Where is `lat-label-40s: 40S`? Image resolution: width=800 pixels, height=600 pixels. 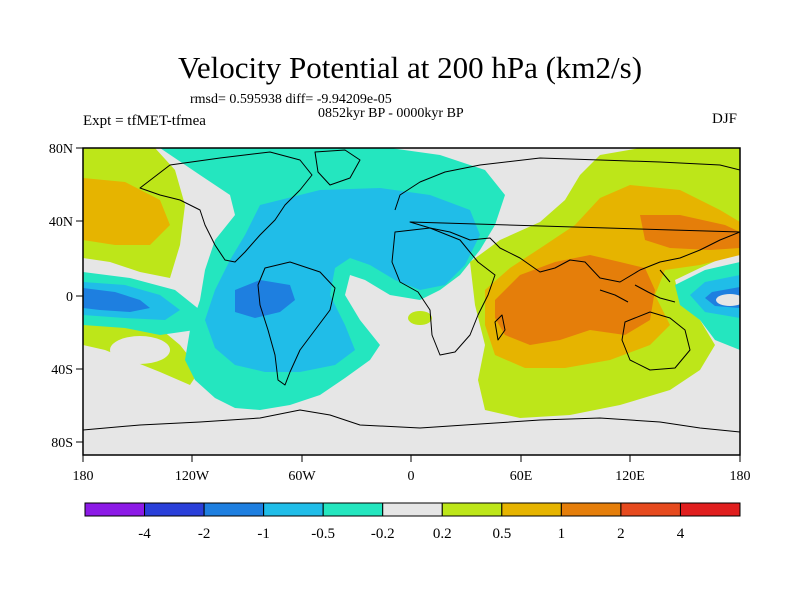
lat-label-40s: 40S is located at coordinates (62, 370).